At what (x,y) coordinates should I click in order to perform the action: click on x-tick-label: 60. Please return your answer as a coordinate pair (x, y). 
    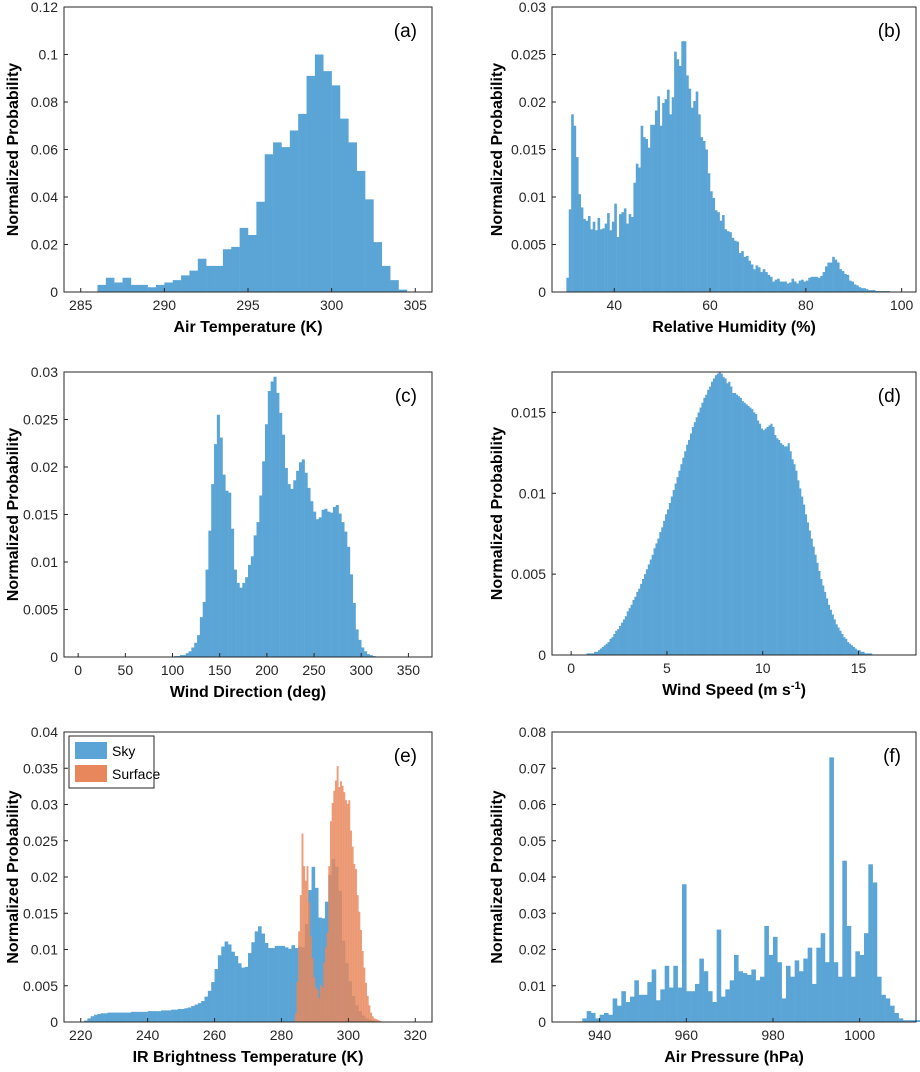
    Looking at the image, I should click on (710, 305).